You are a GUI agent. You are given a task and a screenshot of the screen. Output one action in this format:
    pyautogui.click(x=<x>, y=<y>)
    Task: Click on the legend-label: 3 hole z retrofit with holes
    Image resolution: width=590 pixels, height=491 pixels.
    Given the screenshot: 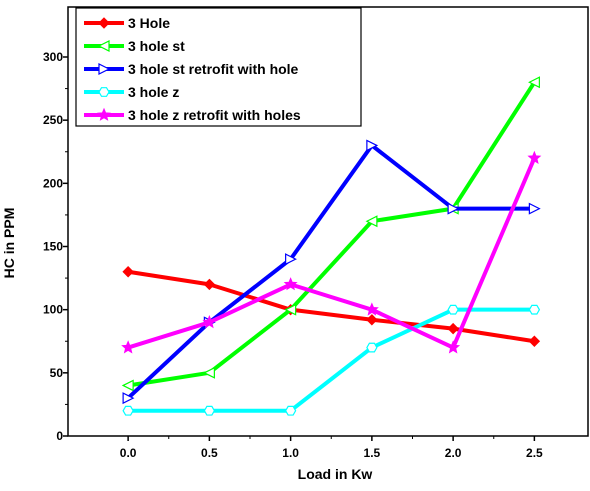 What is the action you would take?
    pyautogui.click(x=214, y=115)
    